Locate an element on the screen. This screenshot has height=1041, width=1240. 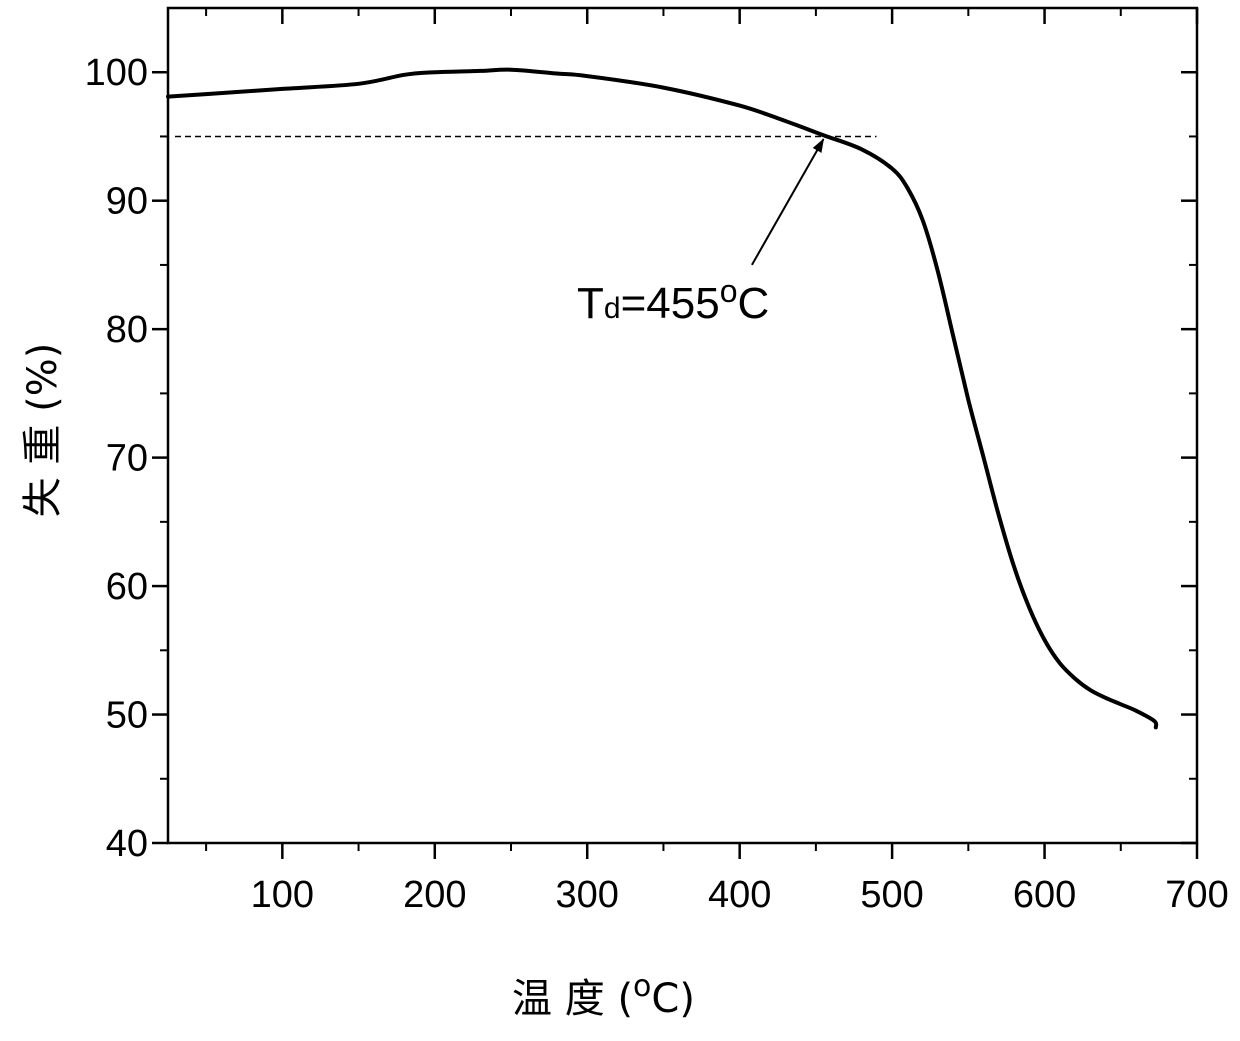
y-tick-label: 40 is located at coordinates (127, 844).